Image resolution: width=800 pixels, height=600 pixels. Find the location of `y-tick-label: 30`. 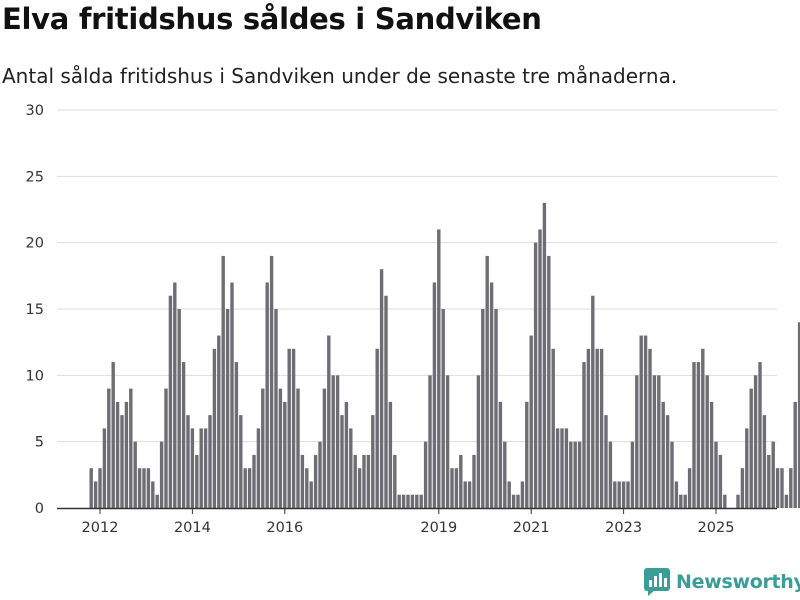

y-tick-label: 30 is located at coordinates (35, 111).